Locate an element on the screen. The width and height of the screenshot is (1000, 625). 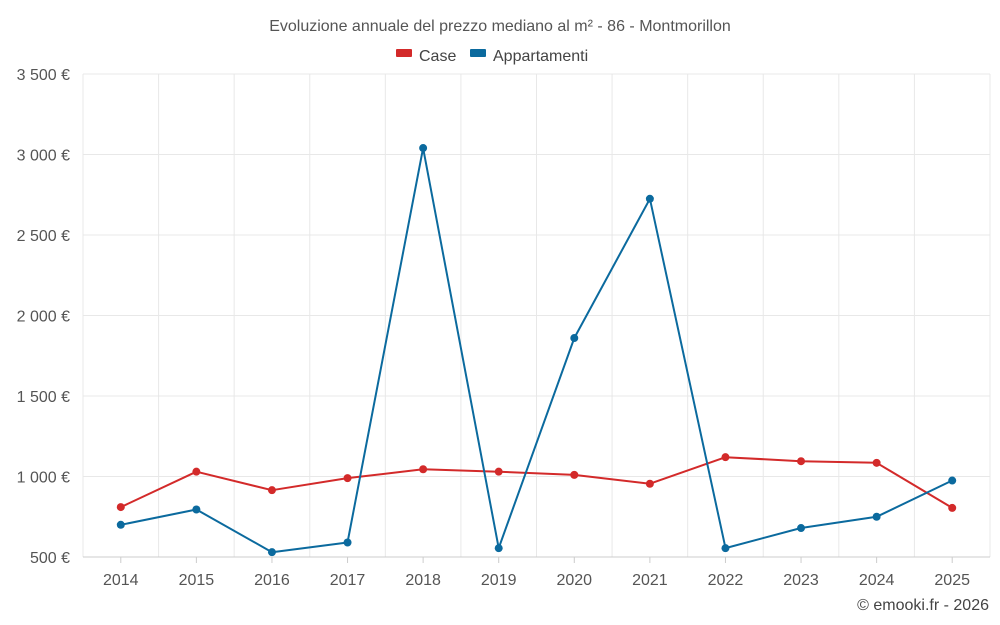
legend-swatch-appartamenti is located at coordinates (478, 53).